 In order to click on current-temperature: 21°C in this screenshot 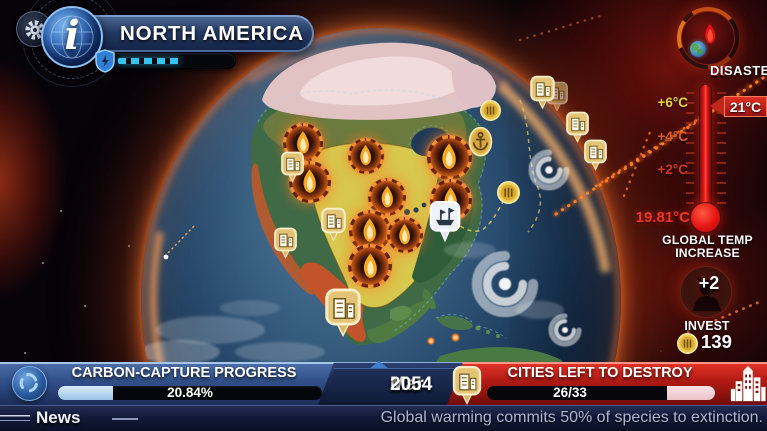, I will do `click(745, 106)`.